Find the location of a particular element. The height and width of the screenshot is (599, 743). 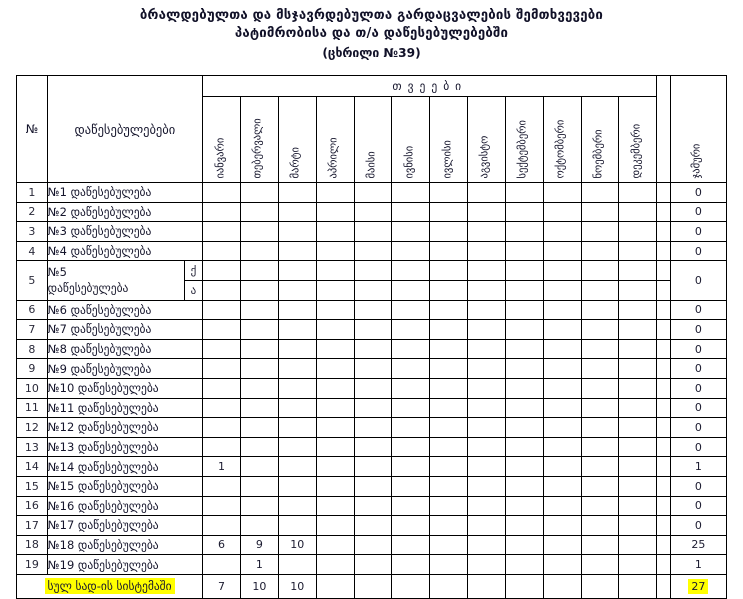

header-month-3: მარტი is located at coordinates (297, 139).